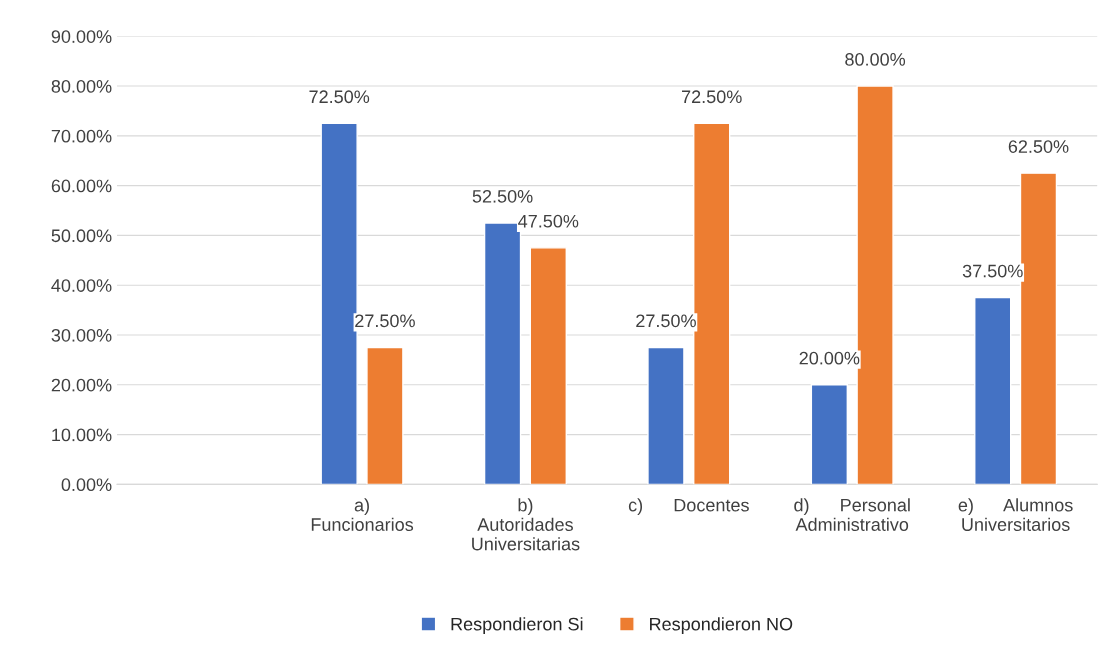 This screenshot has height=659, width=1114. Describe the element at coordinates (81, 86) in the screenshot. I see `y-tick-label: 80.00%` at that location.